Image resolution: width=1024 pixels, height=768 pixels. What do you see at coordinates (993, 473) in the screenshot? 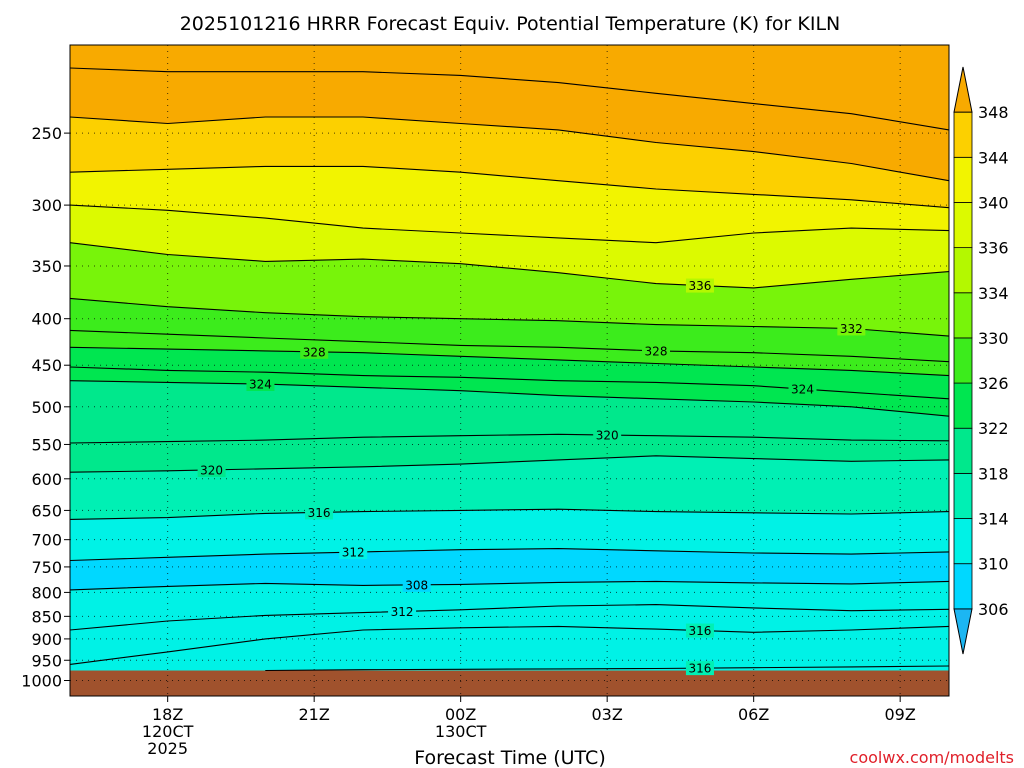
I see `colorbar-tick-label: 318` at bounding box center [993, 473].